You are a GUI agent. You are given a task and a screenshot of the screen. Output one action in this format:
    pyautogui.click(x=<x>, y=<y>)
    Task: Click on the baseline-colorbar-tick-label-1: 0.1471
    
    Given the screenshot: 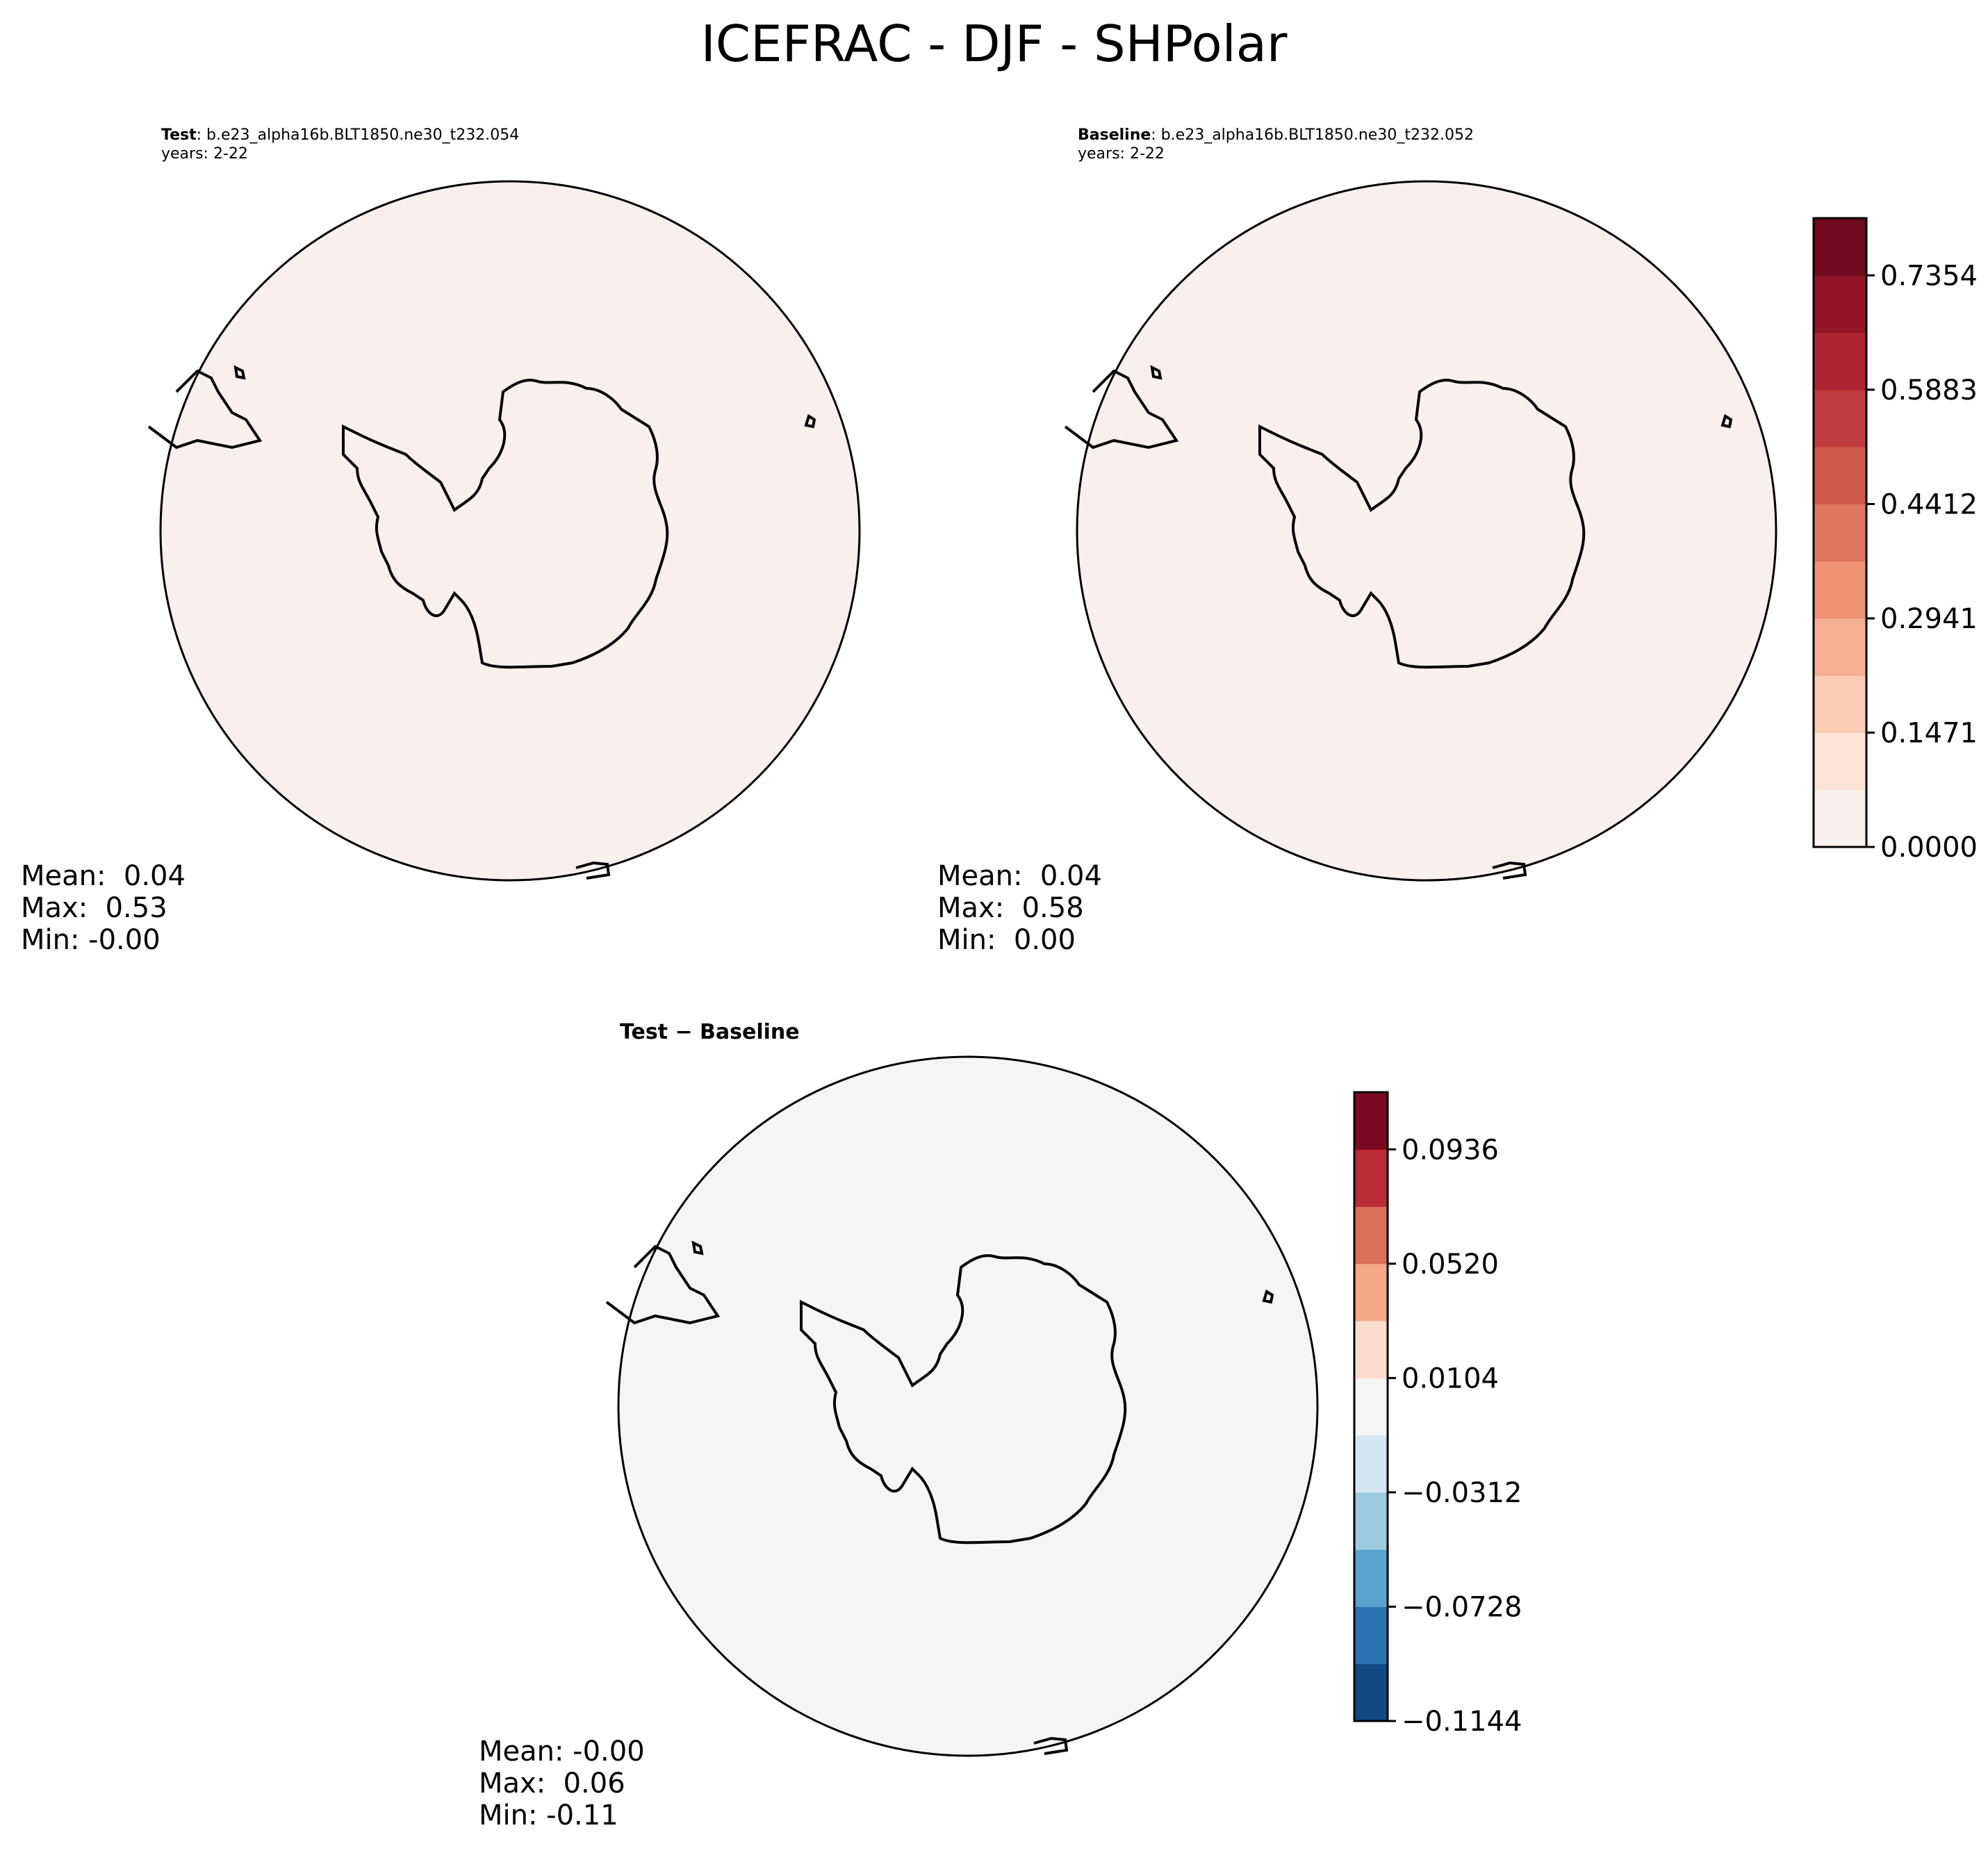 What is the action you would take?
    pyautogui.click(x=1929, y=733)
    